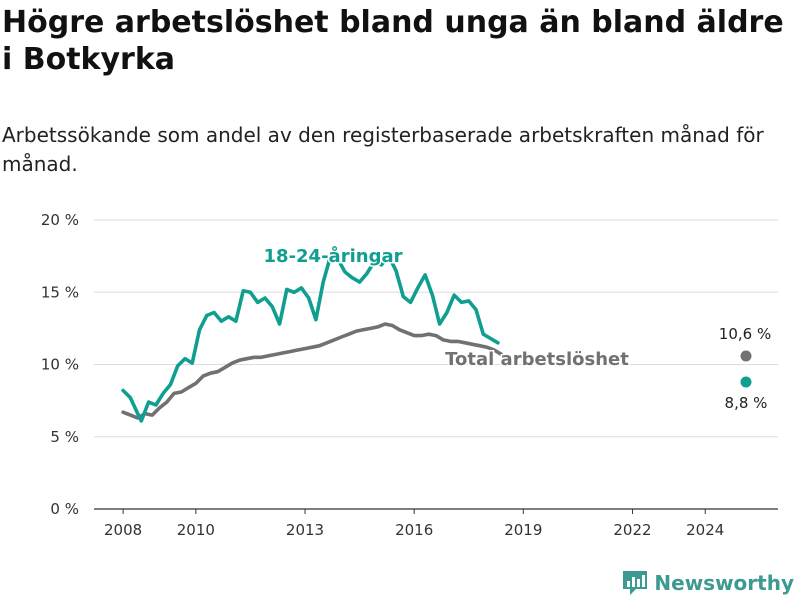 The width and height of the screenshot is (800, 600). I want to click on y-tick-label: 10 %, so click(60, 365).